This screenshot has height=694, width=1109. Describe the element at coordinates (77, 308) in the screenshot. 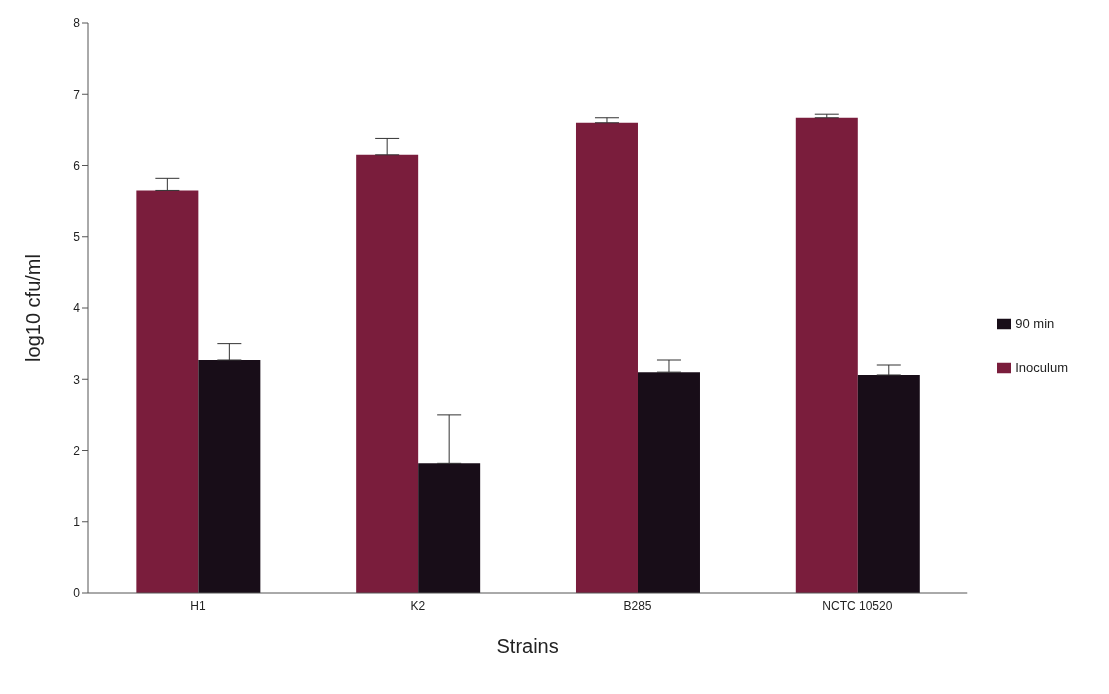

I see `y-tick-label: 4` at that location.